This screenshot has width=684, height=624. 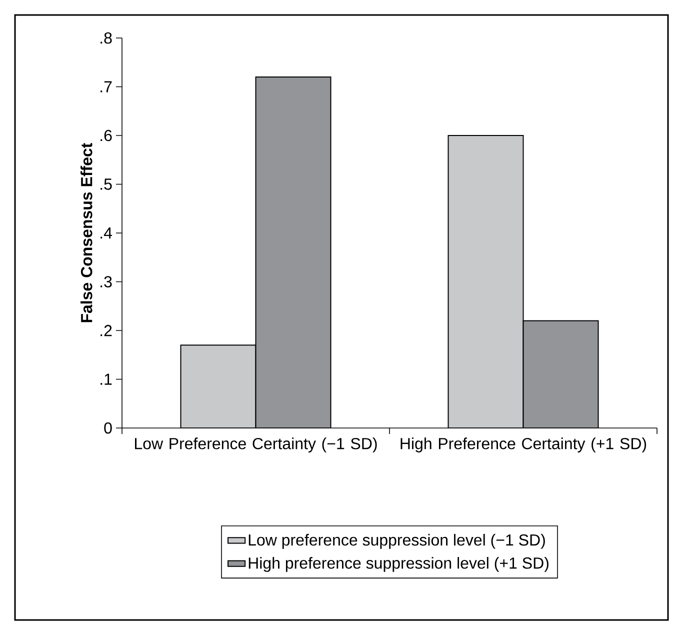 I want to click on y-tick-label: .5, so click(x=106, y=184).